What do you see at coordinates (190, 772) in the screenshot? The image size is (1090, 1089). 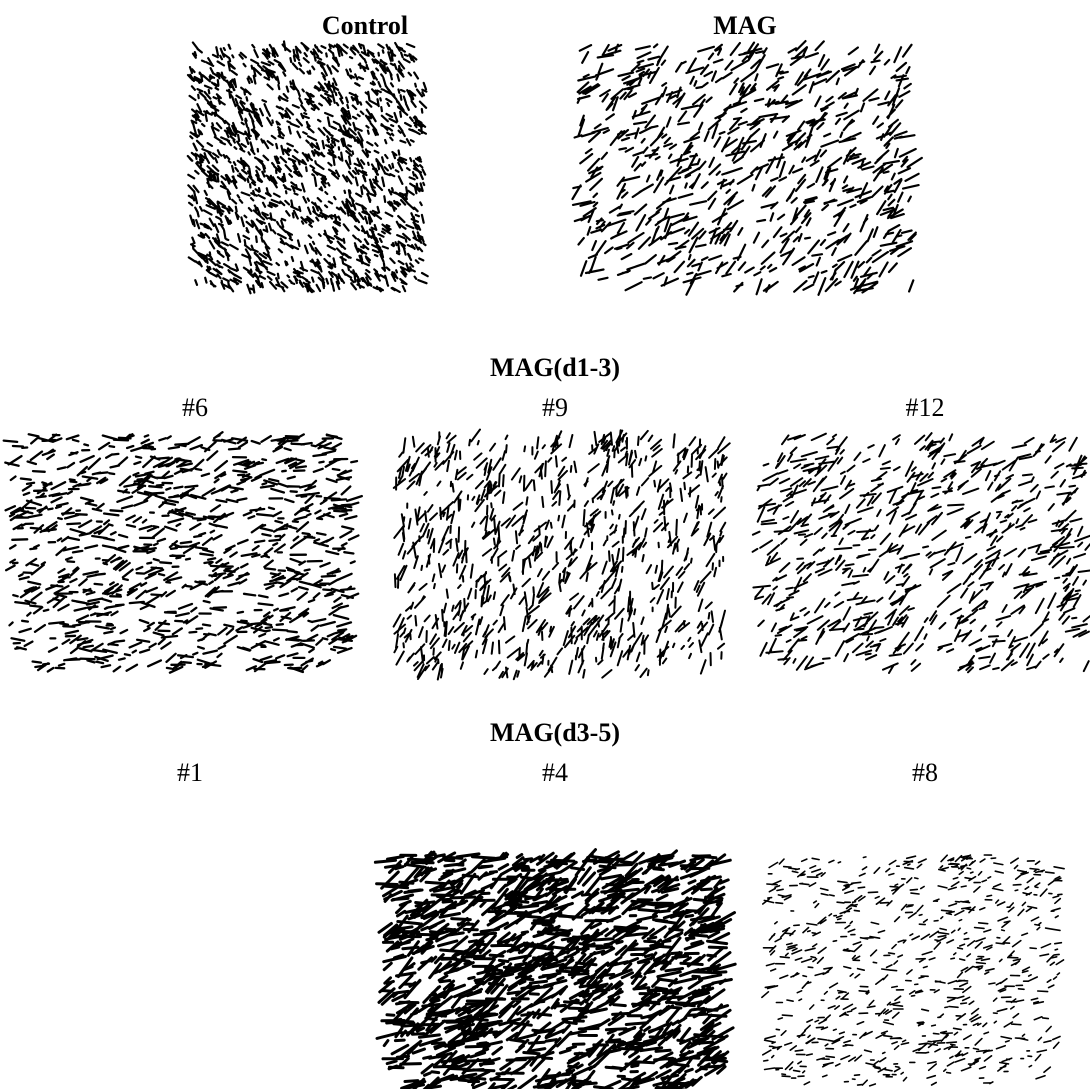 I see `panel-label: #1` at bounding box center [190, 772].